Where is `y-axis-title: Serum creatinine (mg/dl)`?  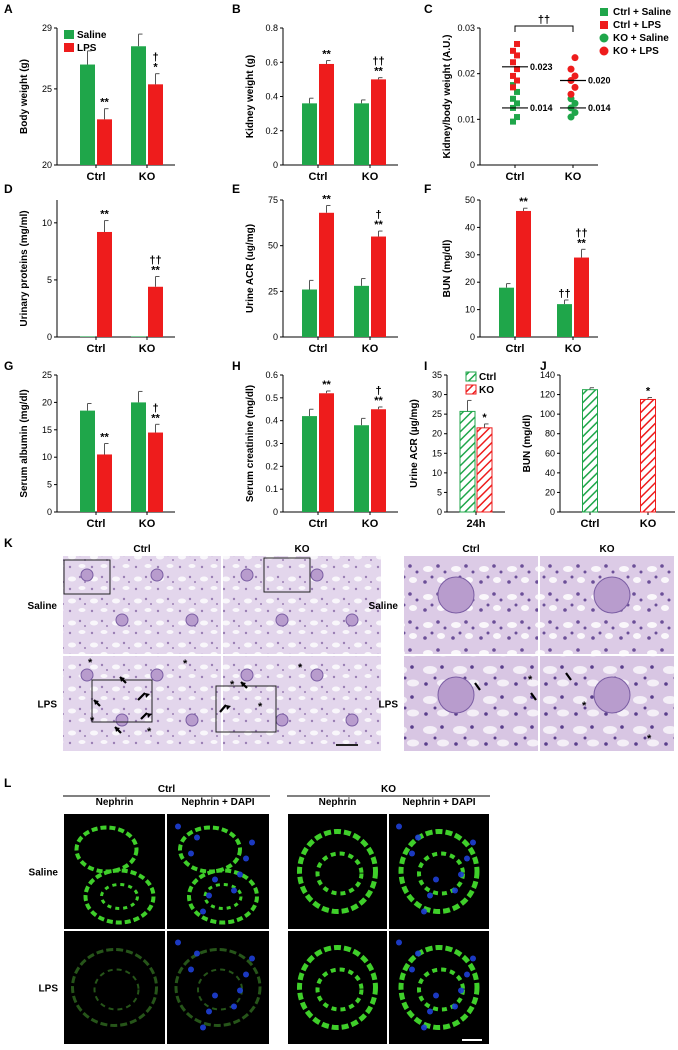
y-axis-title: Serum creatinine (mg/dl) is located at coordinates (250, 443).